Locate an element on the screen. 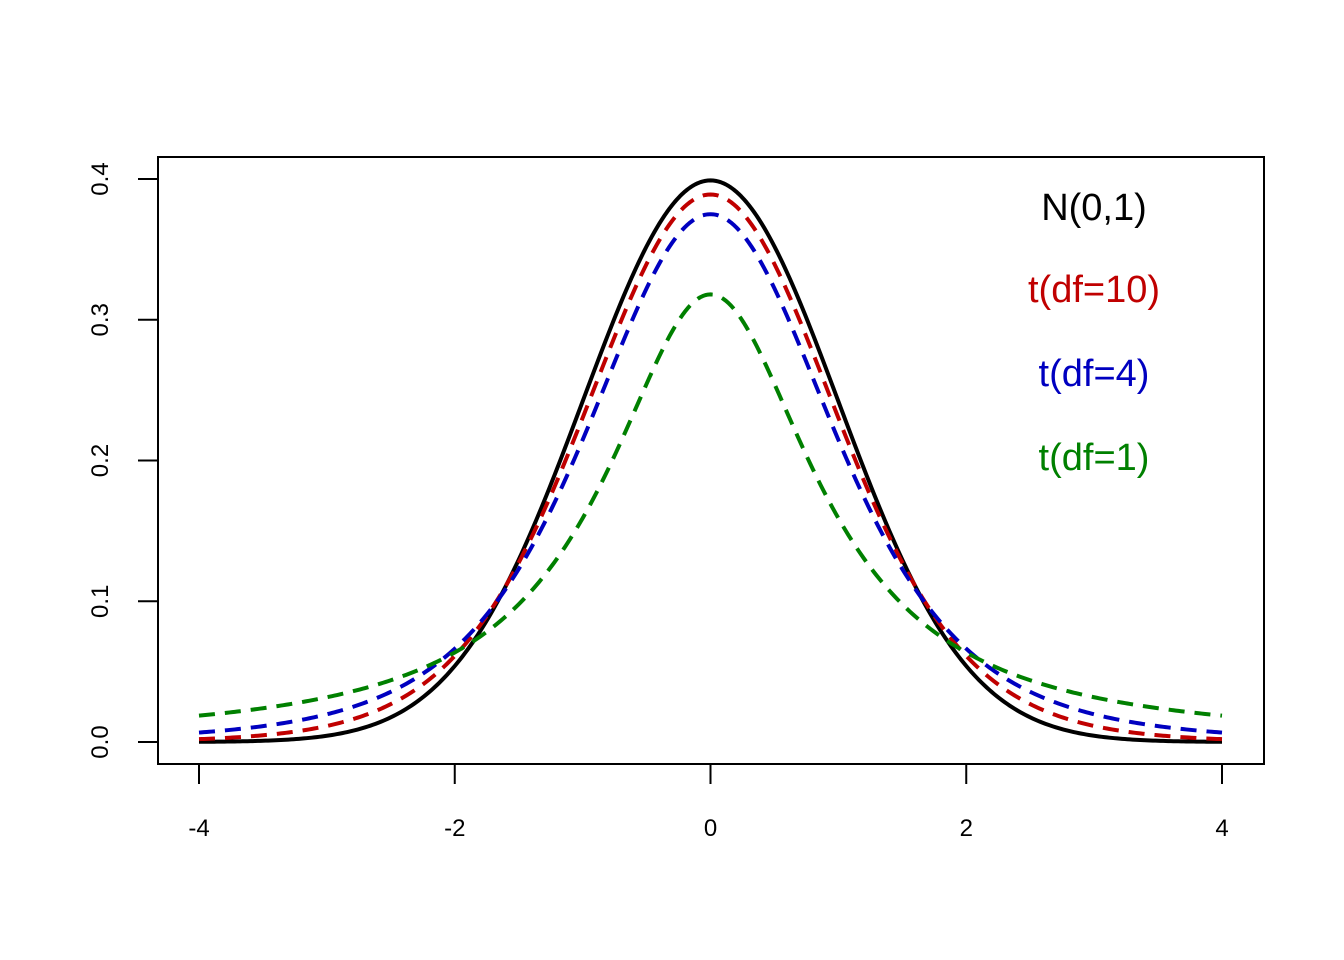  legend: N(0,1) t(df=10) t(df=4) t(df=1) is located at coordinates (1094, 333).